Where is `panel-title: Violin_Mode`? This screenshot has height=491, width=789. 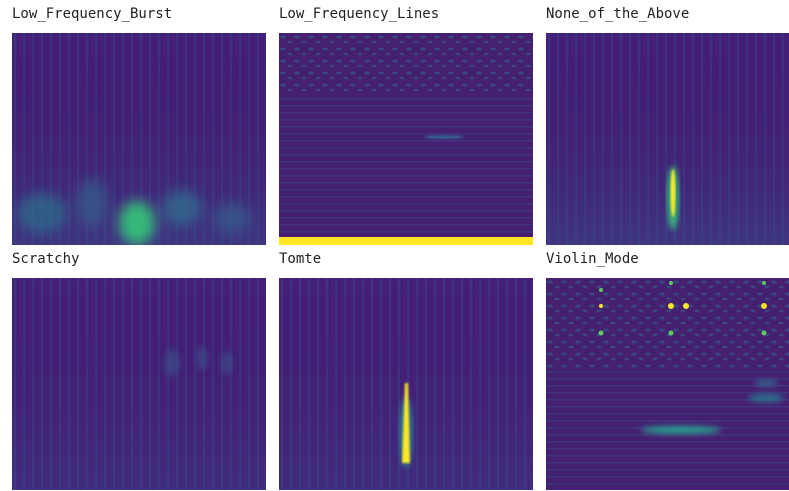 panel-title: Violin_Mode is located at coordinates (592, 259).